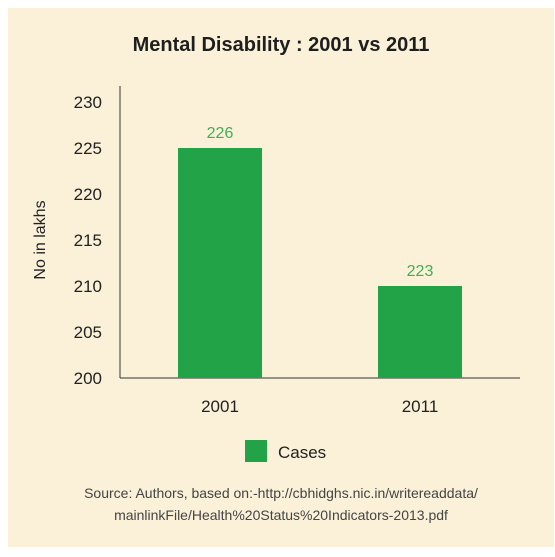 The image size is (555, 557). I want to click on legend-swatch, so click(256, 451).